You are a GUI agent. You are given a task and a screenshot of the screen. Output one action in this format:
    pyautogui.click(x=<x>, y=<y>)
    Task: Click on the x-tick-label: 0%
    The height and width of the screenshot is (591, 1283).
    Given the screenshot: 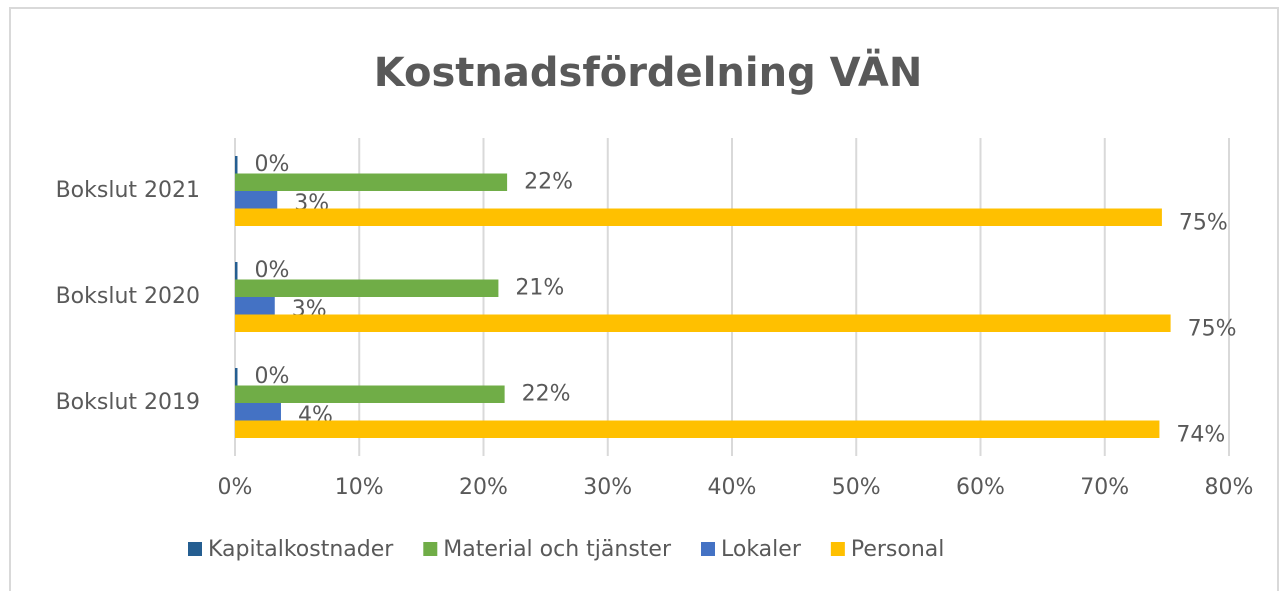 What is the action you would take?
    pyautogui.click(x=235, y=487)
    